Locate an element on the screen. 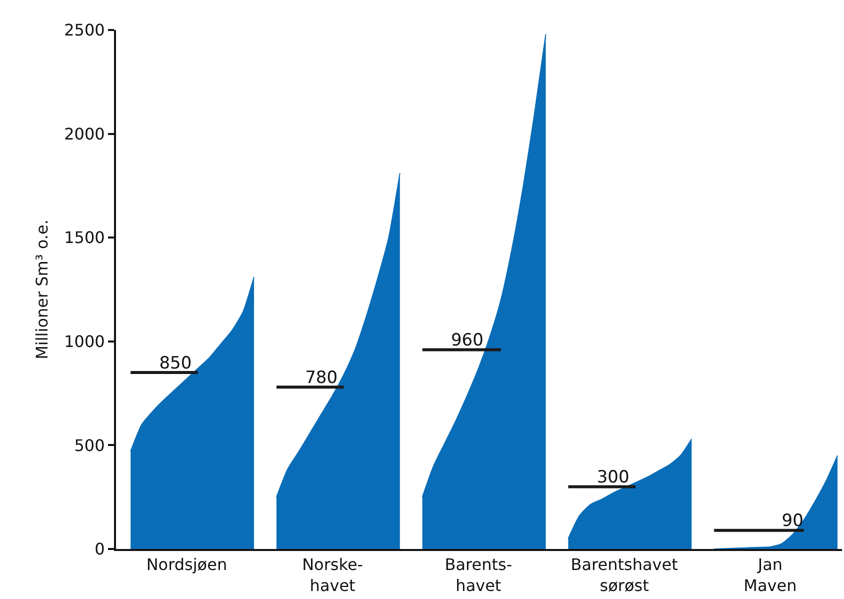  x-tick-label: Nordsjøen is located at coordinates (187, 564).